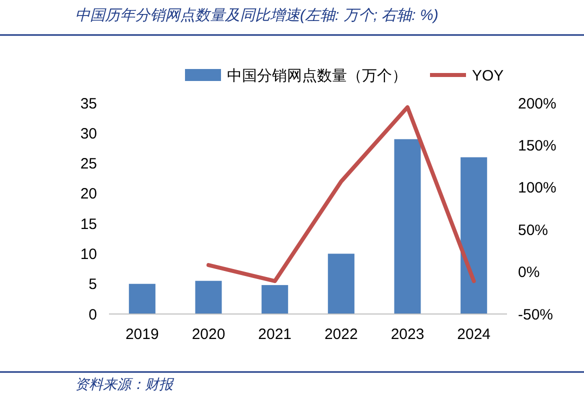 Image resolution: width=584 pixels, height=398 pixels. I want to click on x-tick-label: 2023, so click(407, 334).